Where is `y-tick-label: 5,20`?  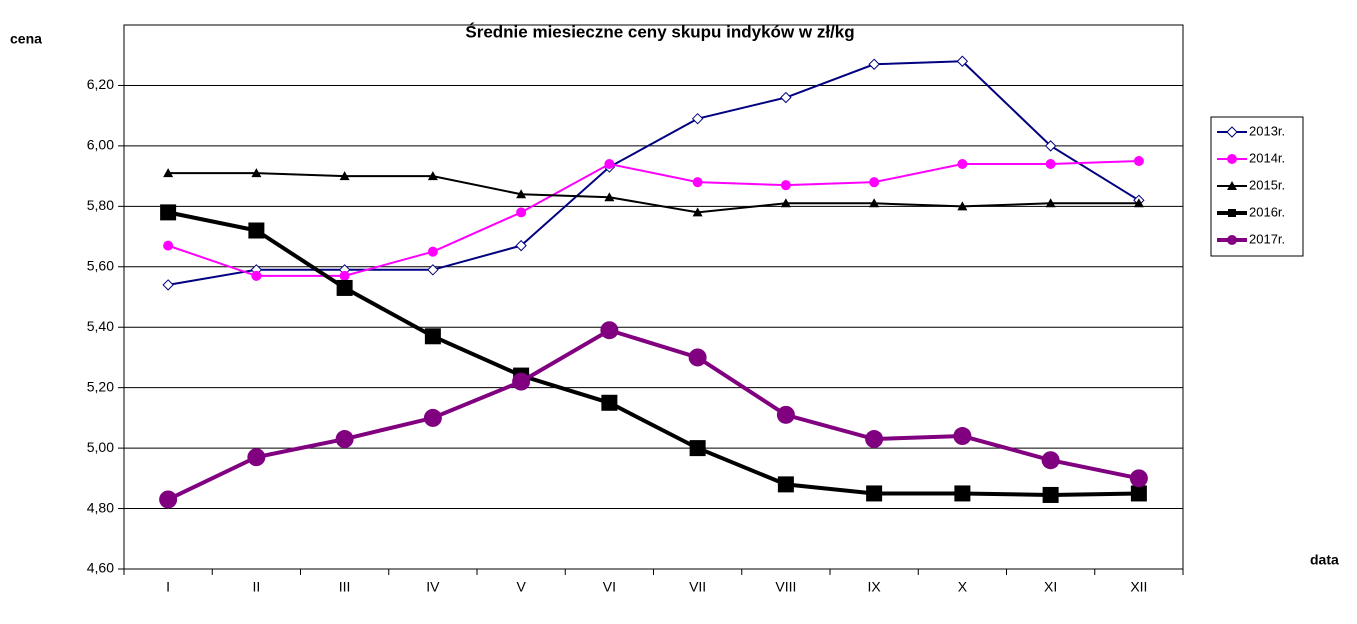
y-tick-label: 5,20 is located at coordinates (100, 386).